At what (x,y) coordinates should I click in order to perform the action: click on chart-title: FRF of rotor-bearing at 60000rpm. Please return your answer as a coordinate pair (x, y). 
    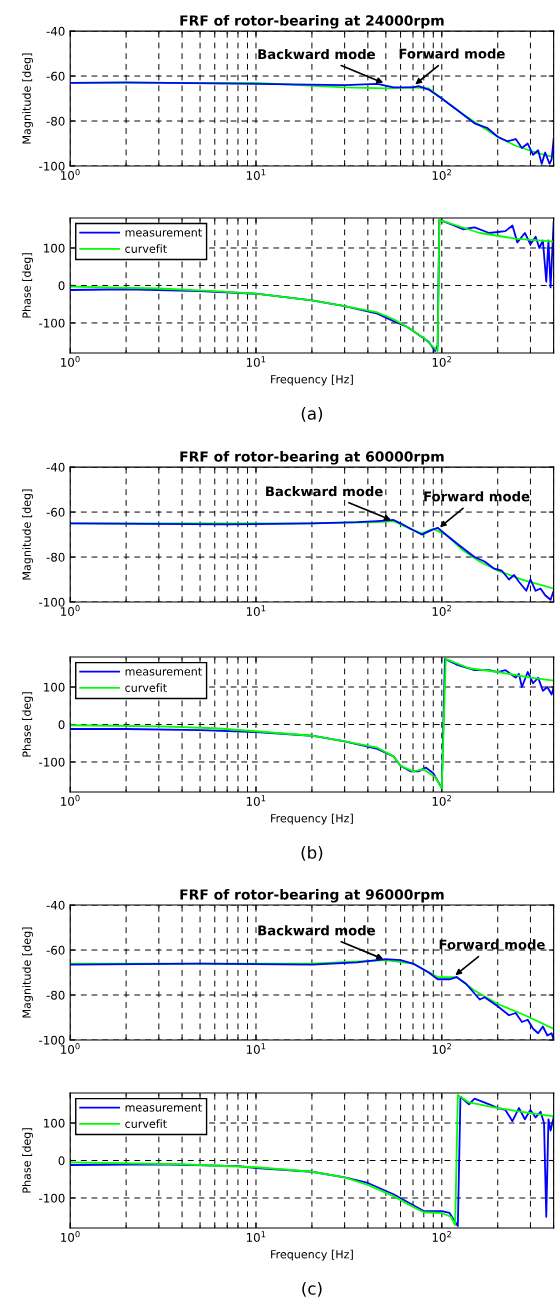
    Looking at the image, I should click on (312, 457).